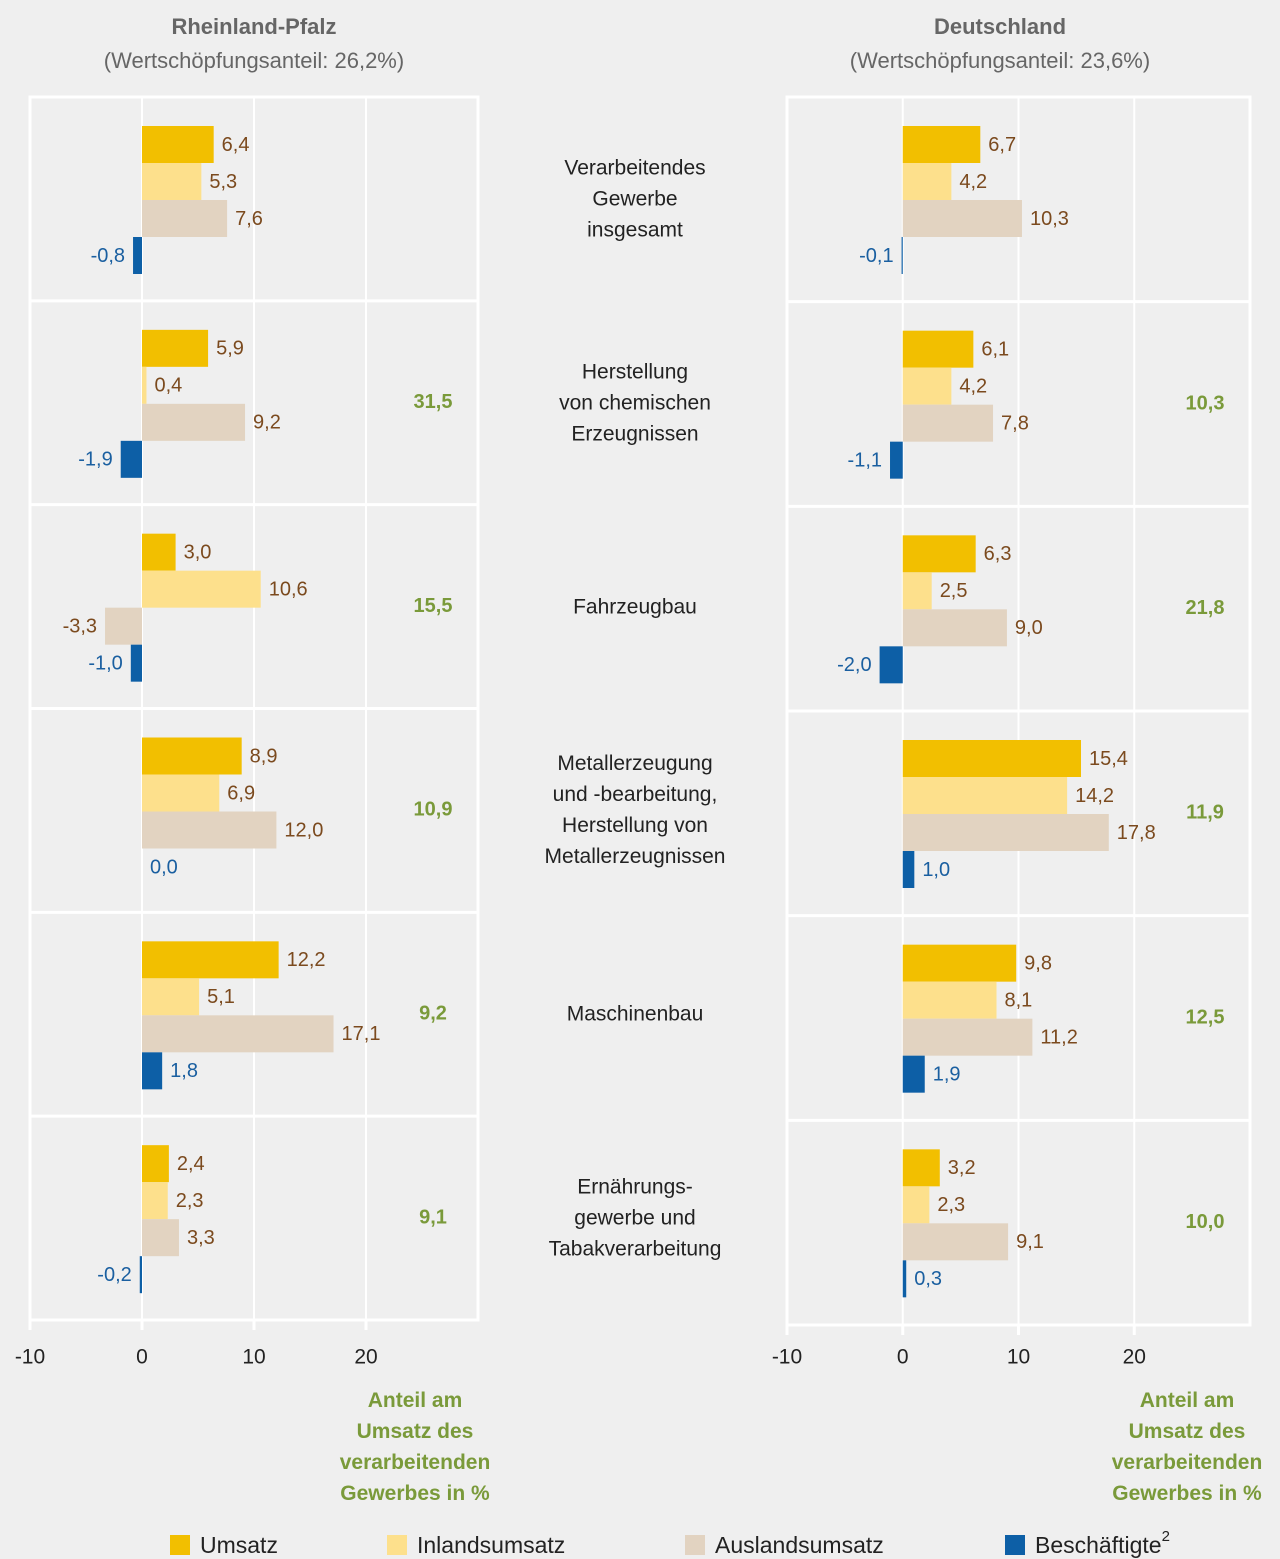 The width and height of the screenshot is (1280, 1559). What do you see at coordinates (998, 554) in the screenshot?
I see `value-label: 6,3` at bounding box center [998, 554].